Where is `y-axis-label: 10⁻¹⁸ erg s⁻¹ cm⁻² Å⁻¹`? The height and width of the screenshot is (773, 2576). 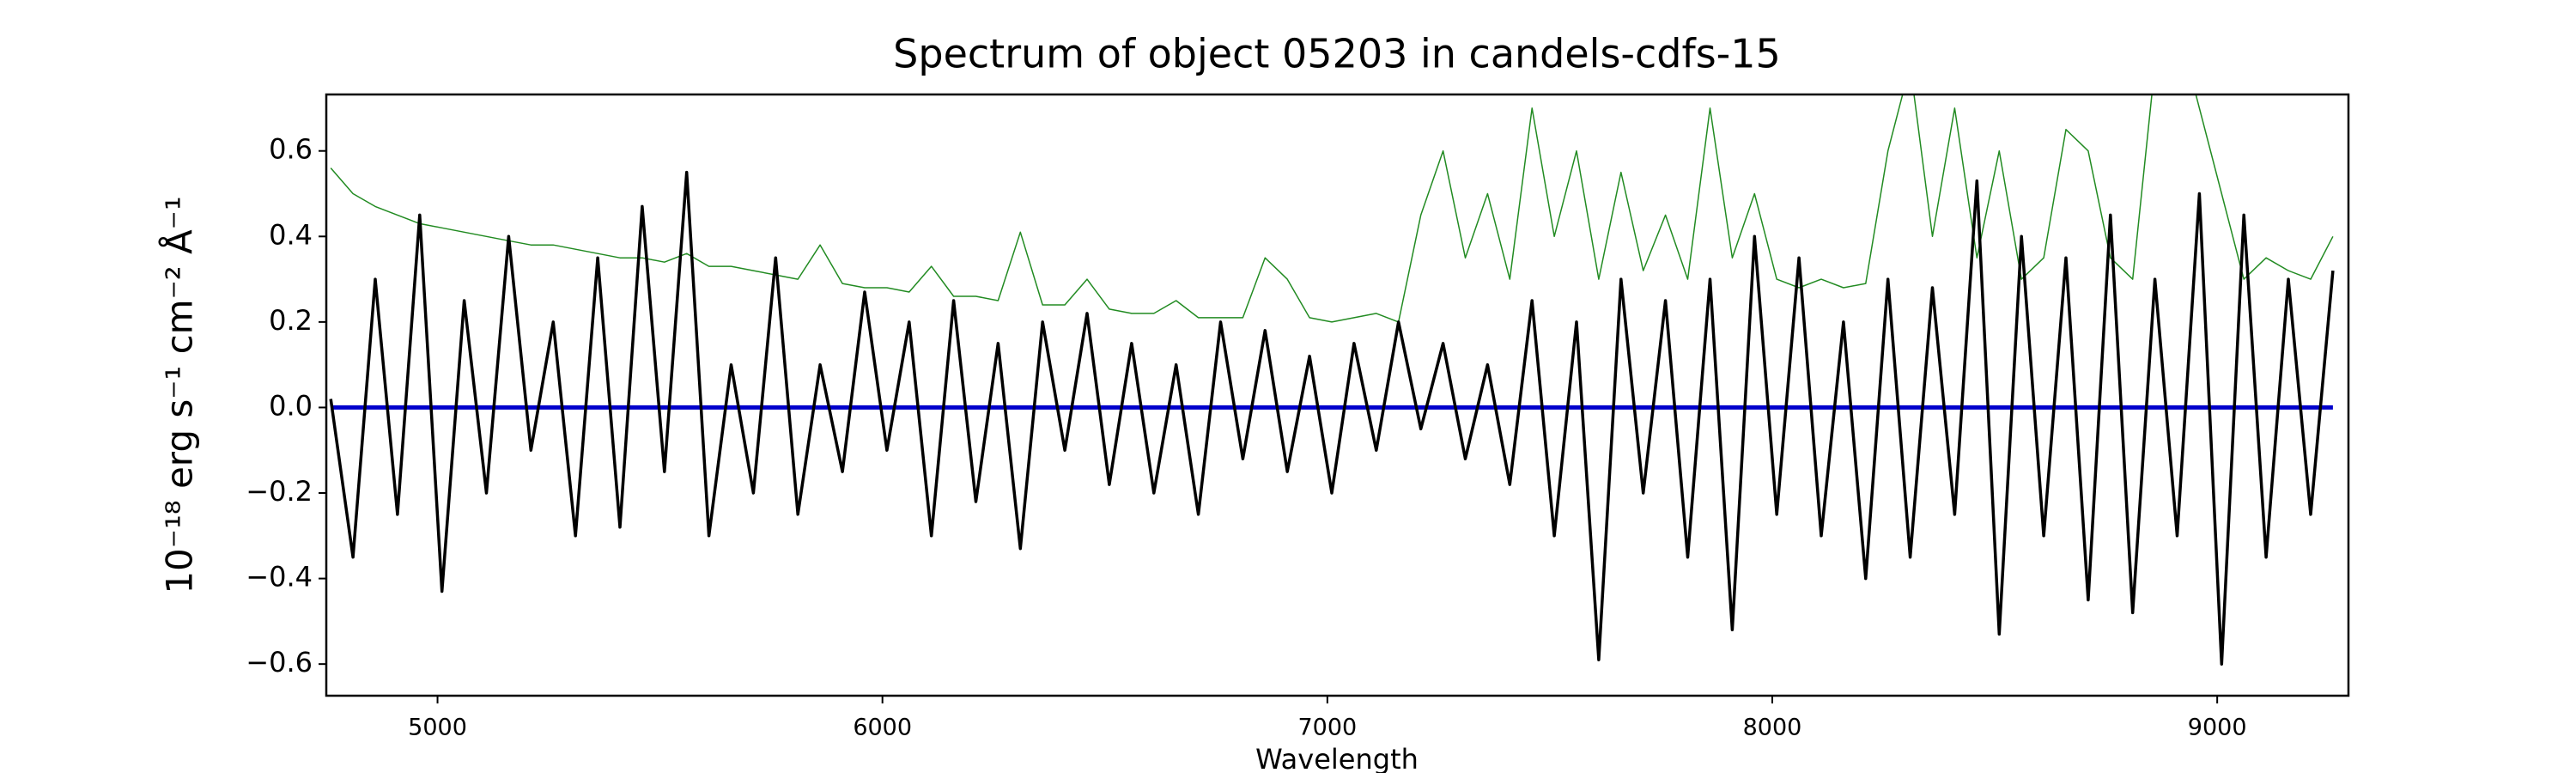 y-axis-label: 10⁻¹⁸ erg s⁻¹ cm⁻² Å⁻¹ is located at coordinates (180, 394).